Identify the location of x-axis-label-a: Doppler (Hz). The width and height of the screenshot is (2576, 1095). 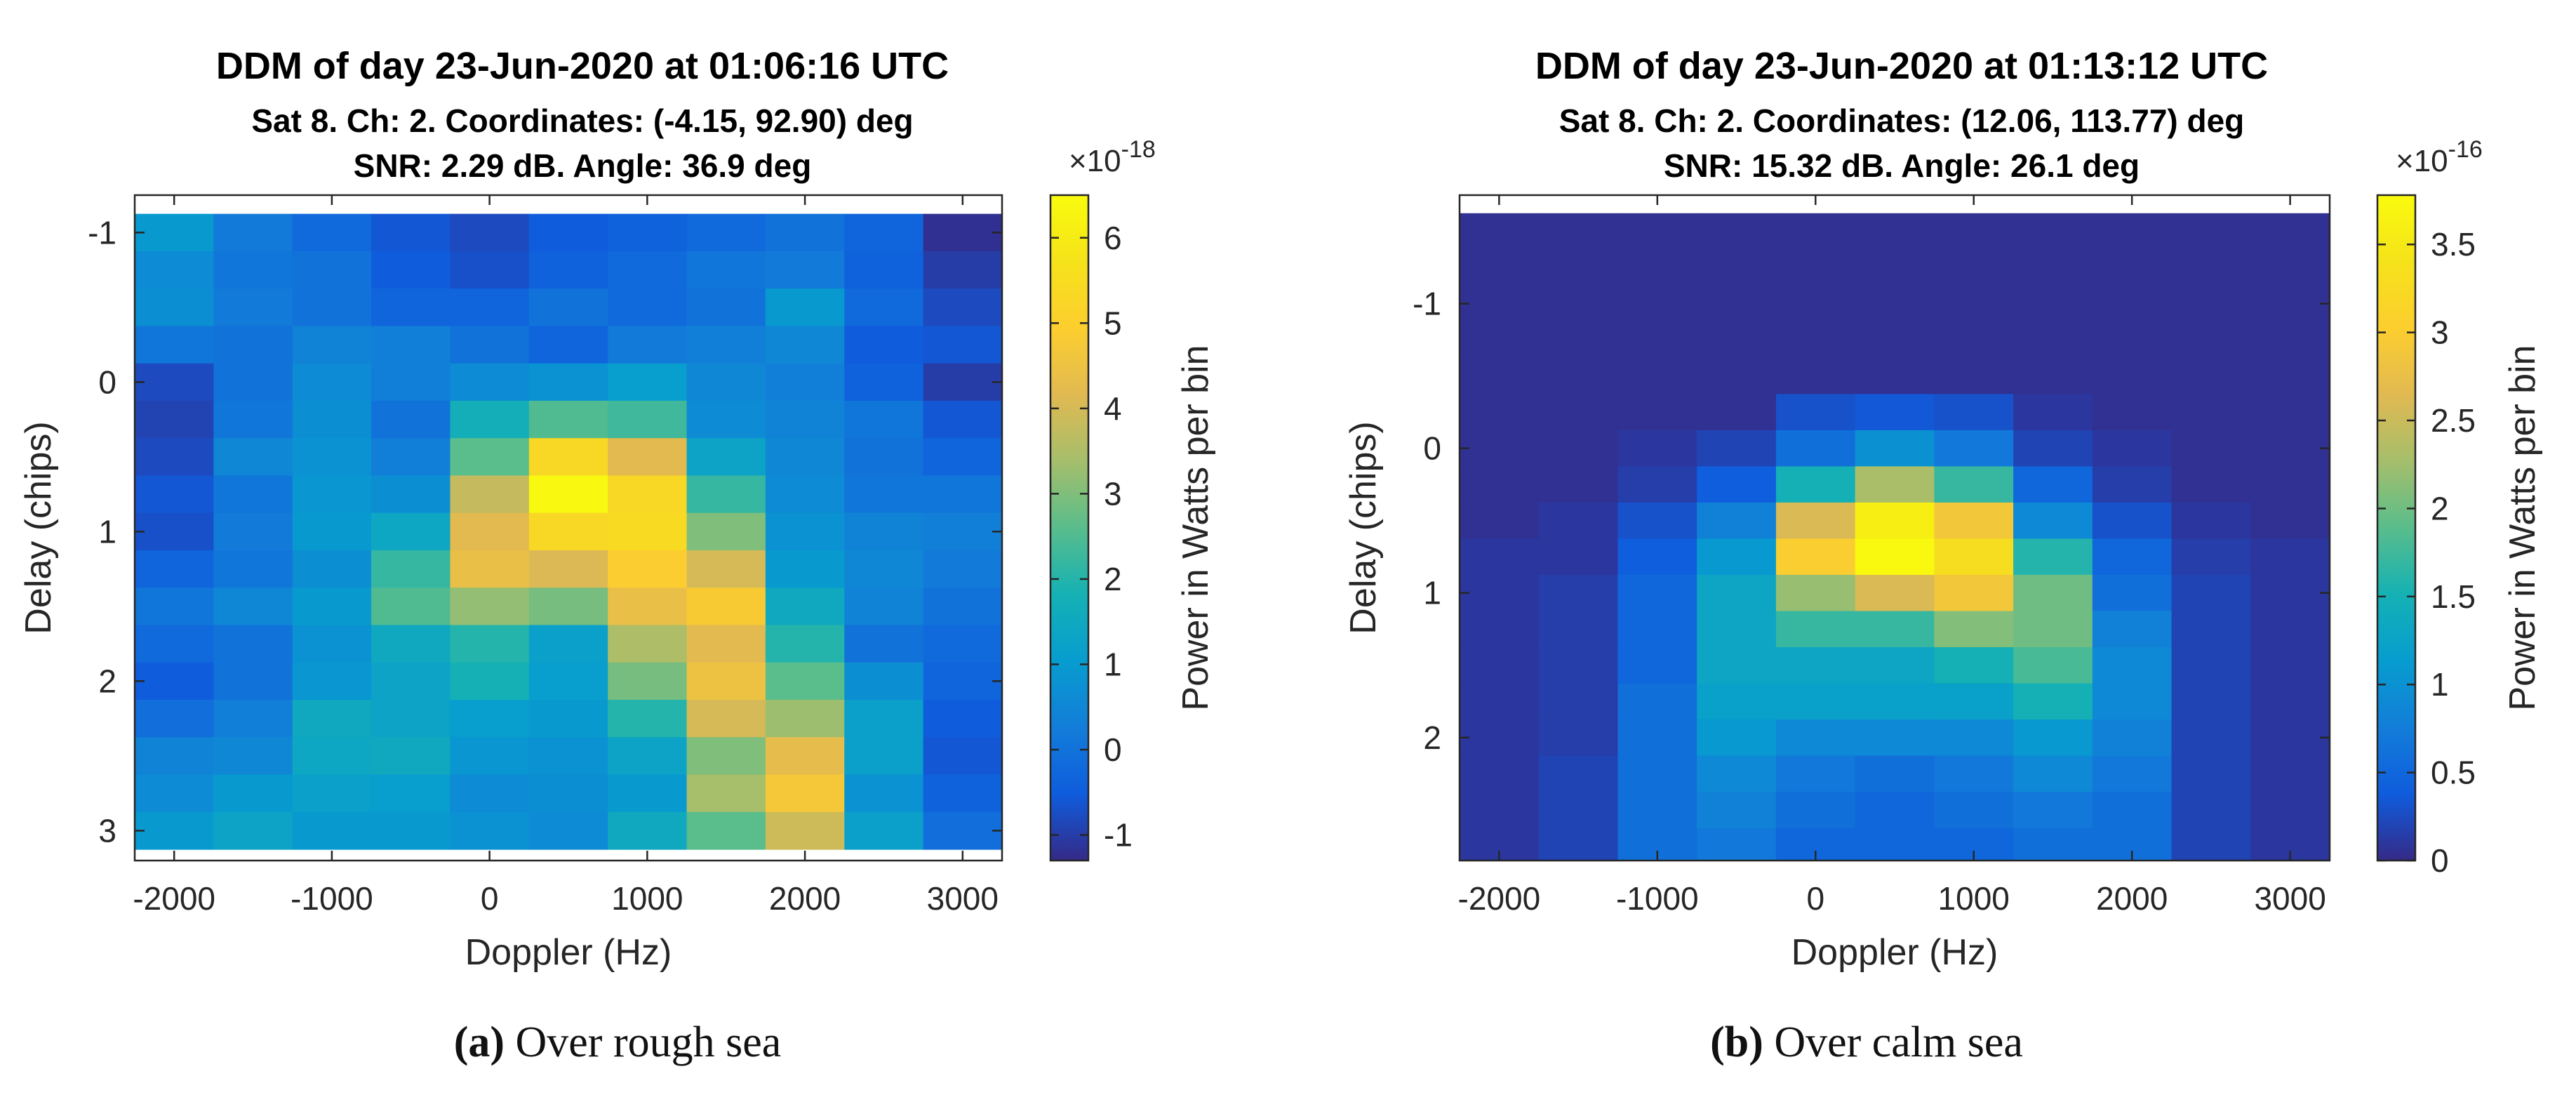
(568, 952).